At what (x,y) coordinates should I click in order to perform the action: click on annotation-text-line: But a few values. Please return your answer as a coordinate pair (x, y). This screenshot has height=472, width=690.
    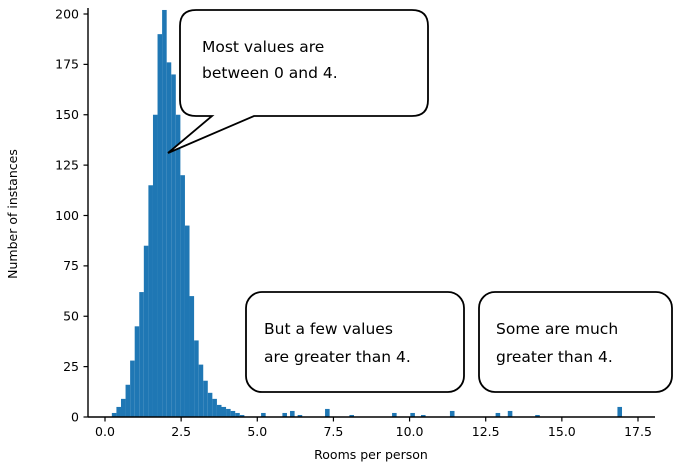
    Looking at the image, I should click on (328, 329).